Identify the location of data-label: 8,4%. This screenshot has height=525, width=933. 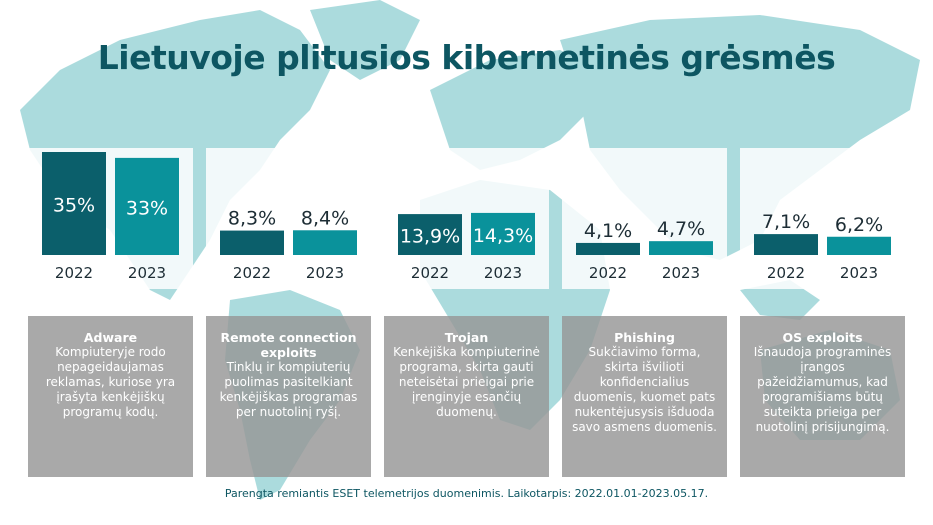
(325, 218).